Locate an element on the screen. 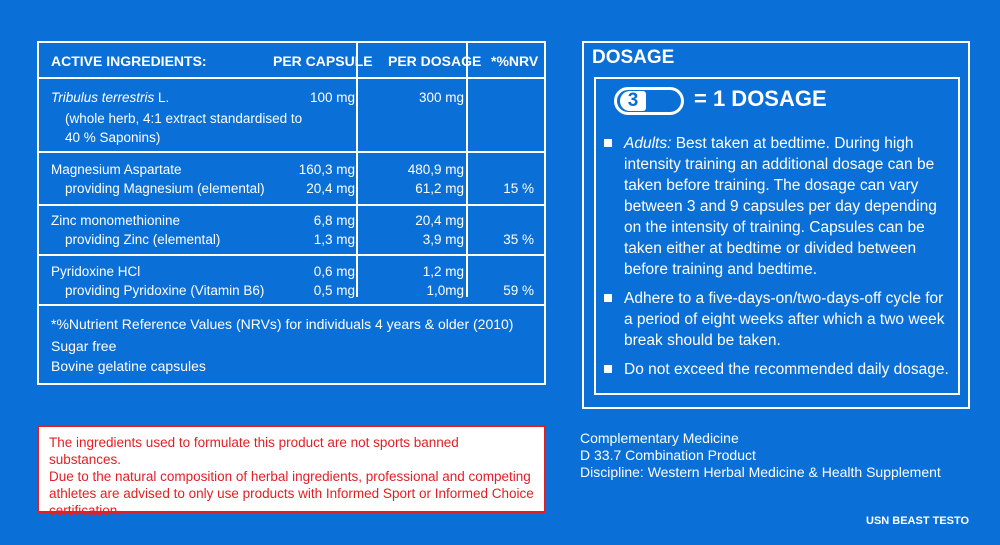  classification-line: Complementary Medicine is located at coordinates (659, 438).